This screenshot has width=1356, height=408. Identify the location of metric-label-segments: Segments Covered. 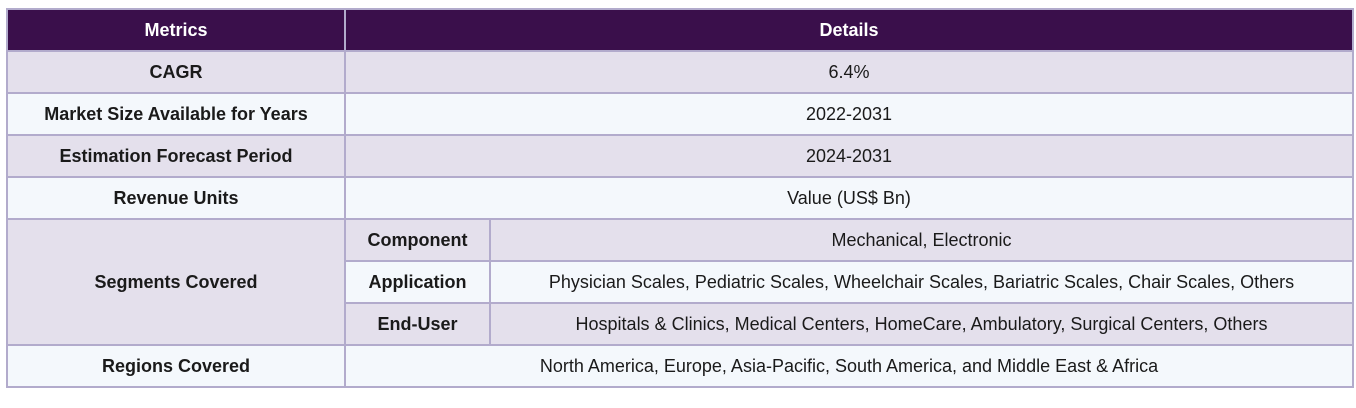
(176, 282).